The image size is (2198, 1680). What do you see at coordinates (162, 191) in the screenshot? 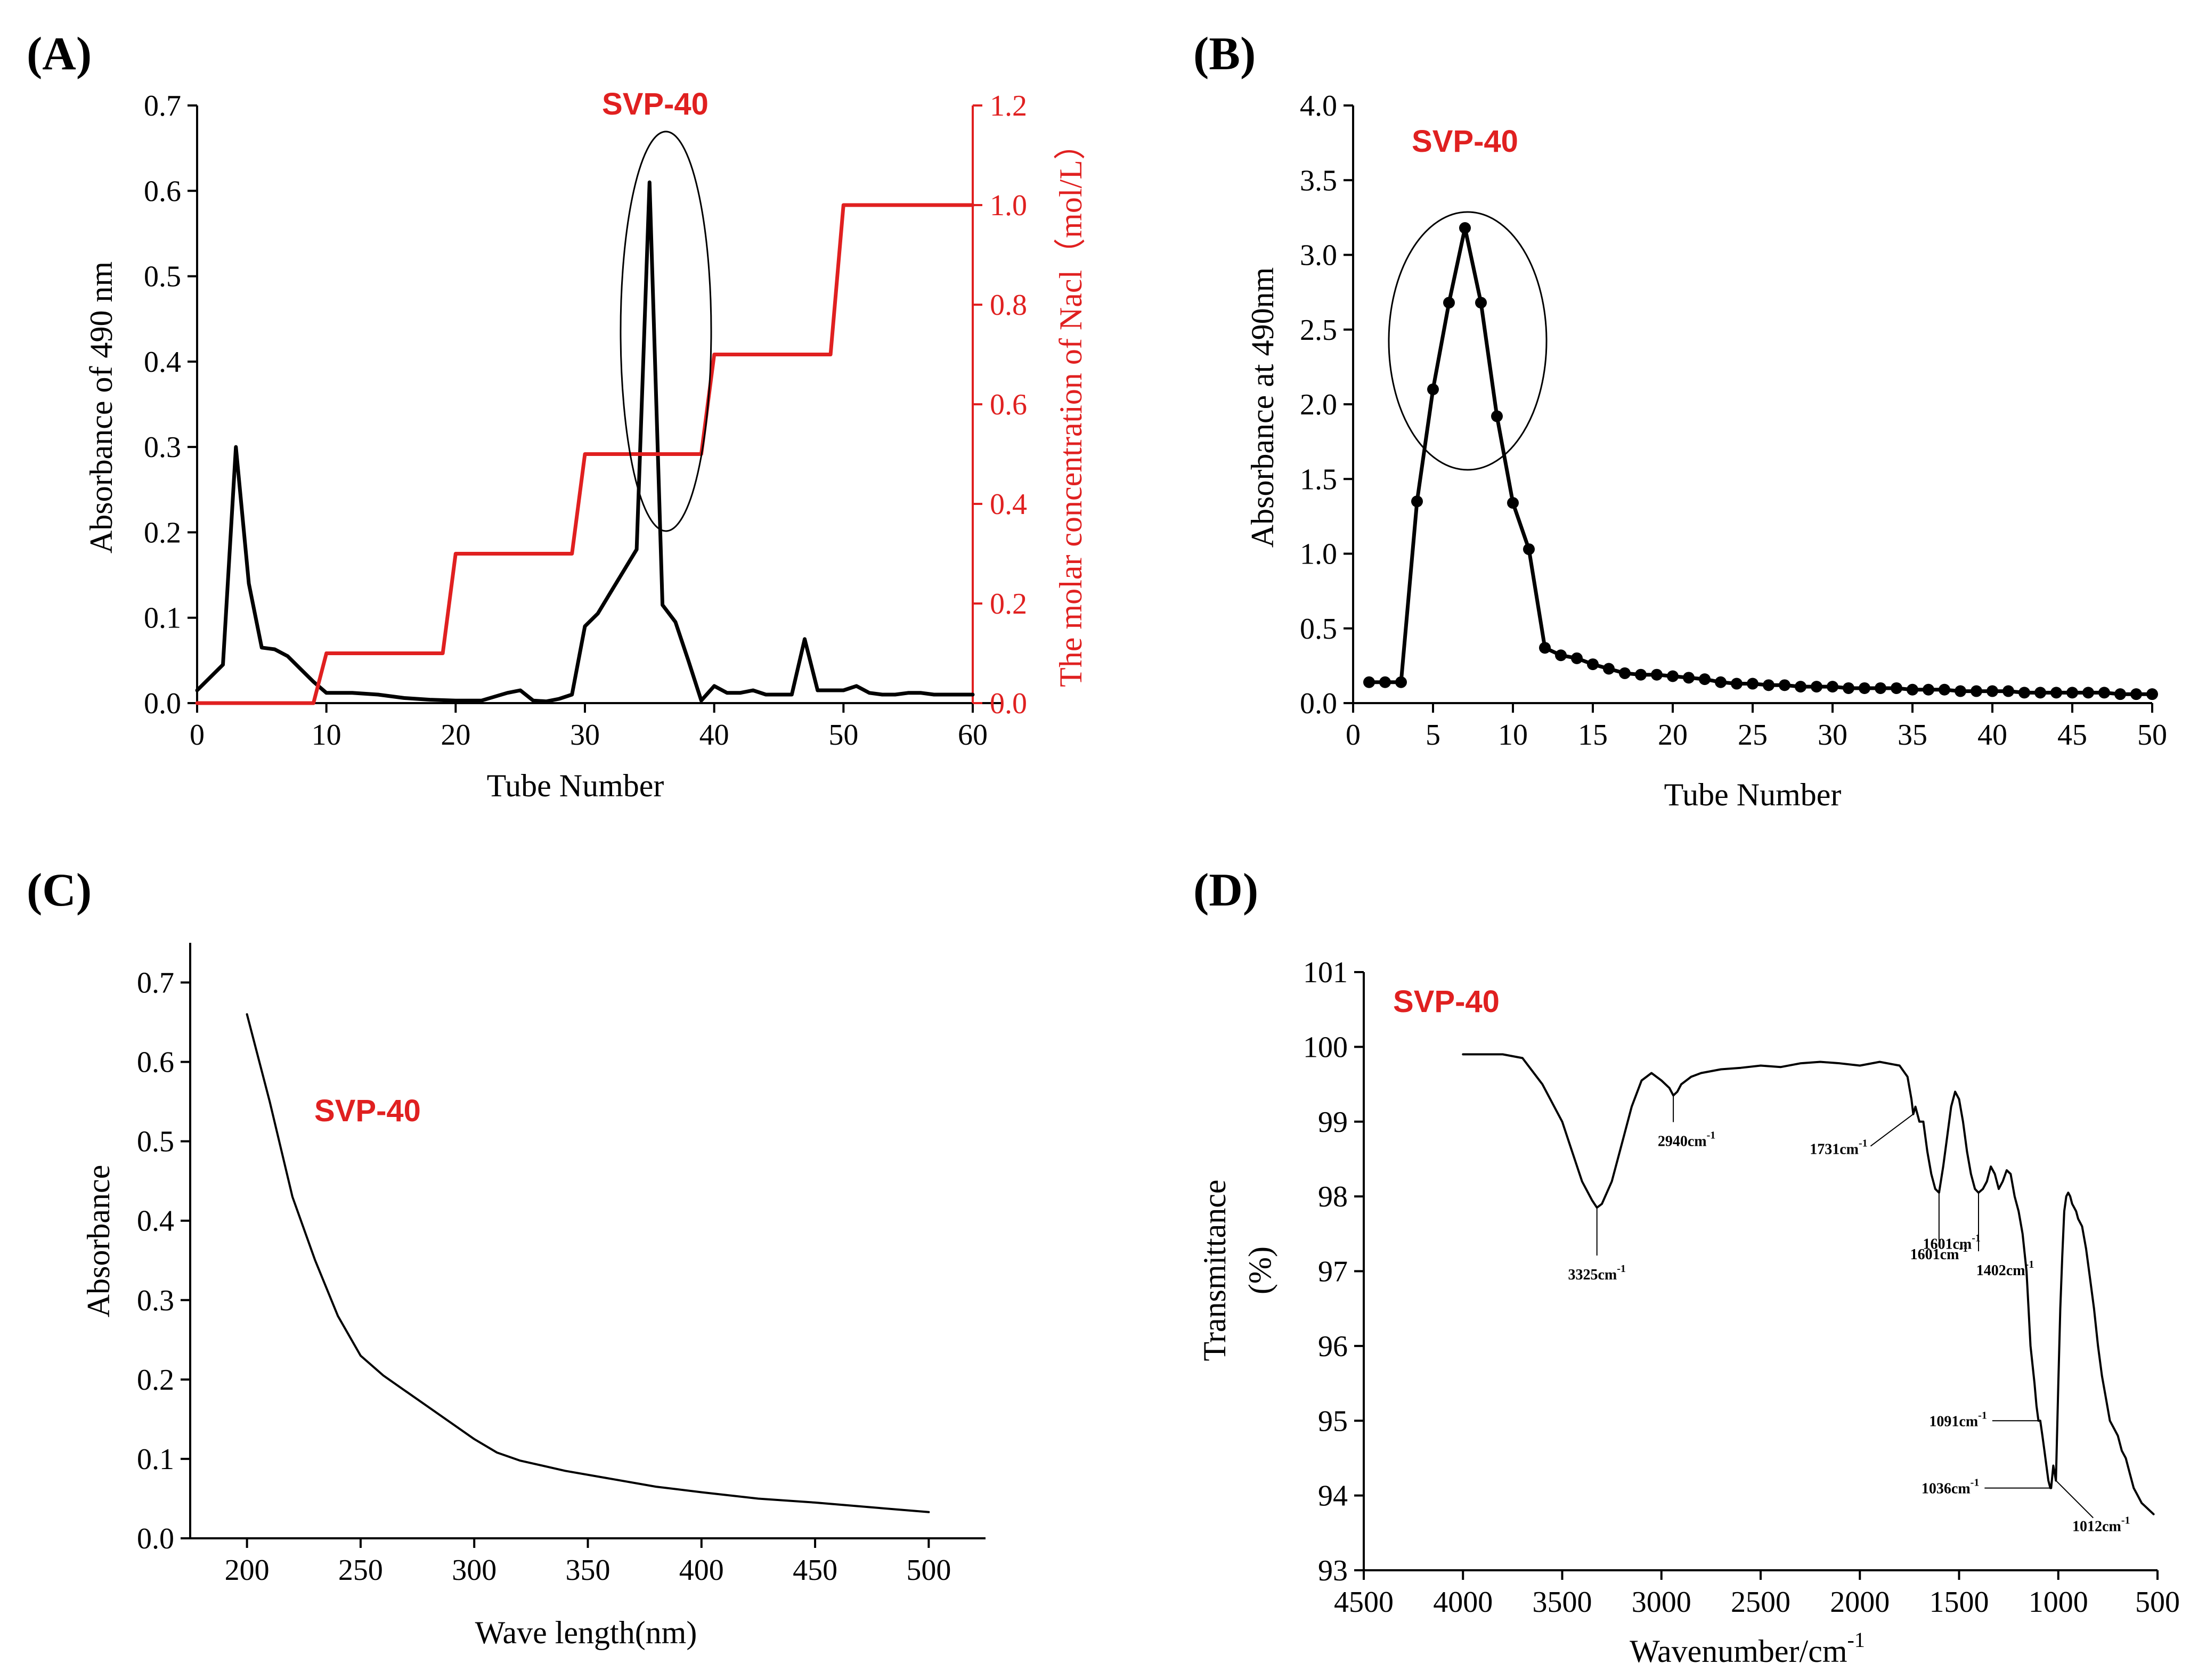
I see `panel-a-y-tick-label: 0.6` at bounding box center [162, 191].